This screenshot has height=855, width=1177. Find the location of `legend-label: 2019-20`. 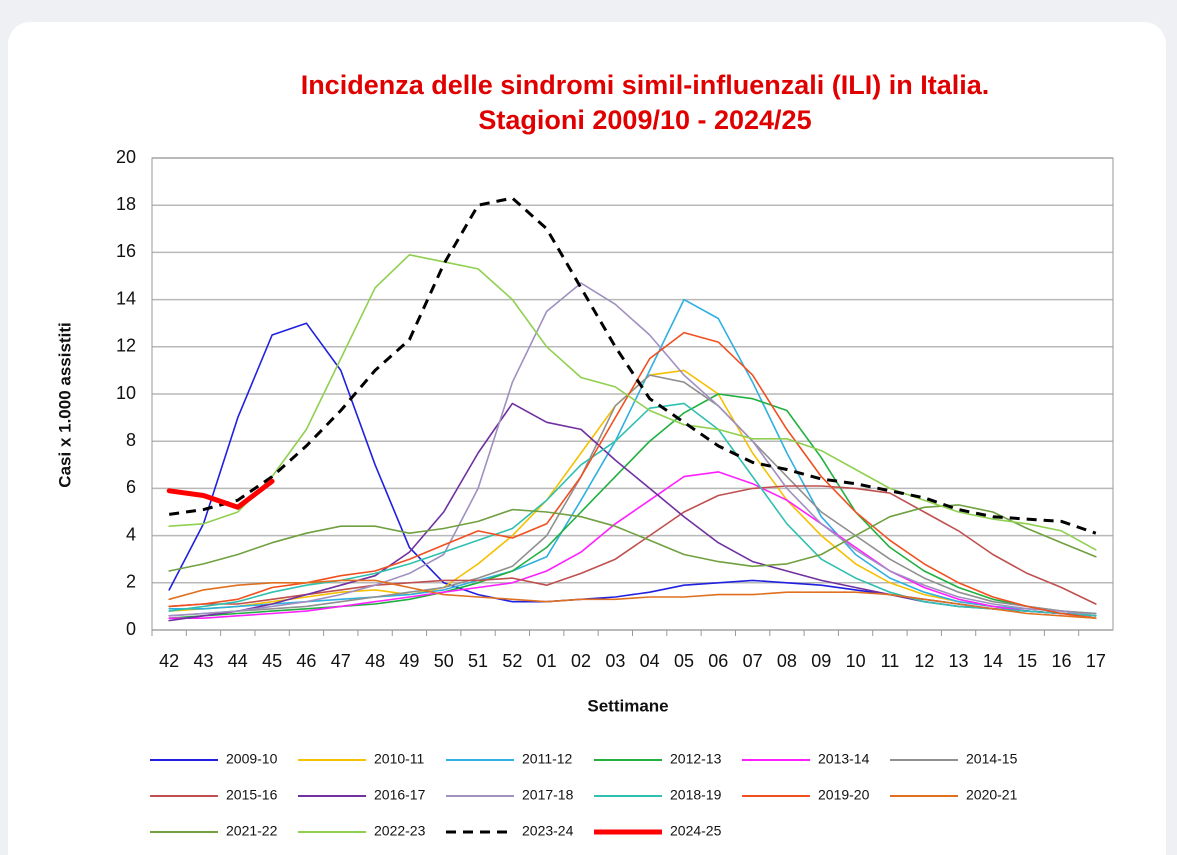

legend-label: 2019-20 is located at coordinates (844, 795).